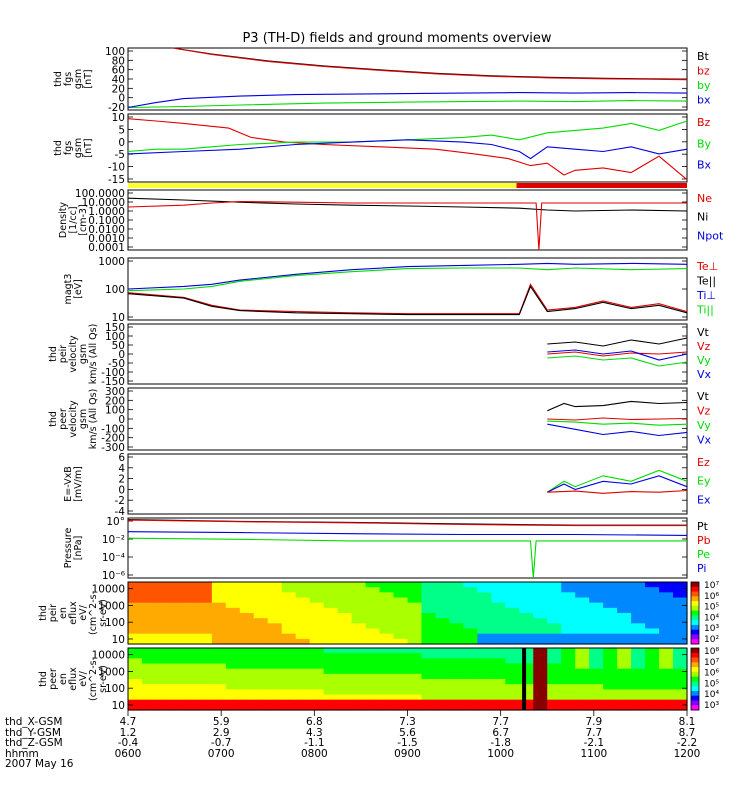 The height and width of the screenshot is (804, 750). What do you see at coordinates (115, 623) in the screenshot?
I see `y-tick-label: 100` at bounding box center [115, 623].